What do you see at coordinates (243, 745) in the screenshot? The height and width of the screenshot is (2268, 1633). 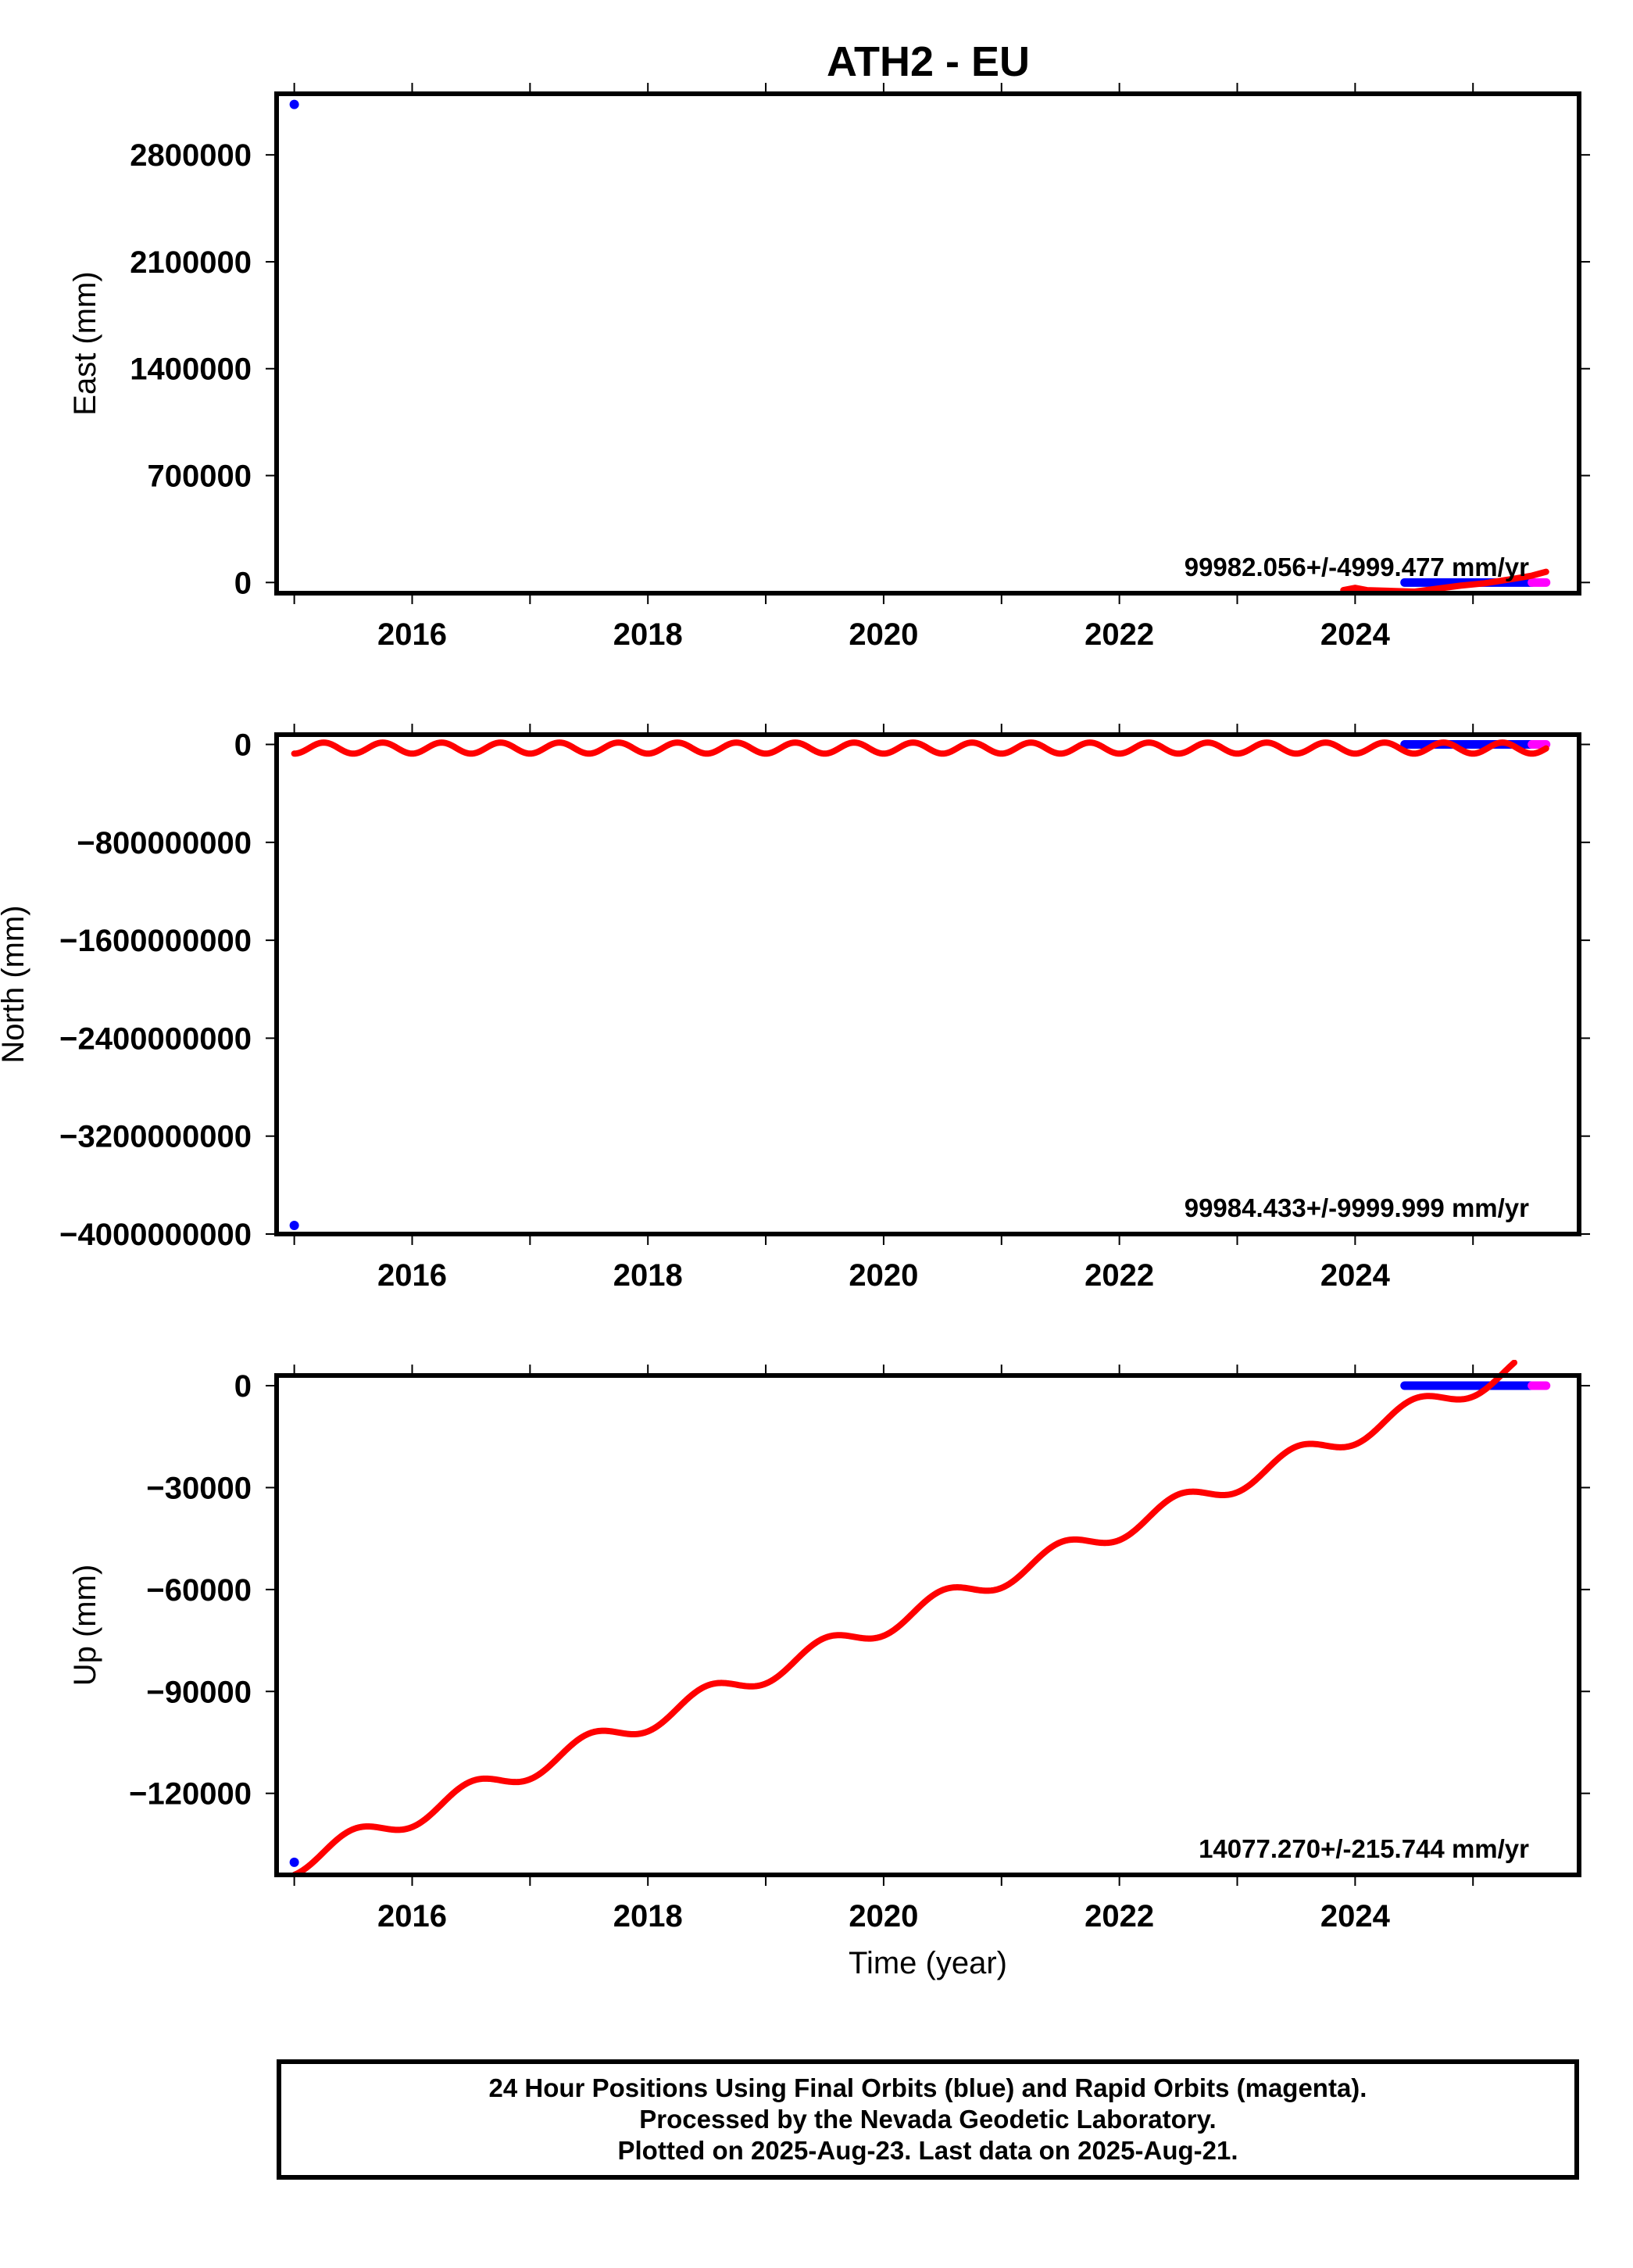 I see `north-ytick-label: 0` at bounding box center [243, 745].